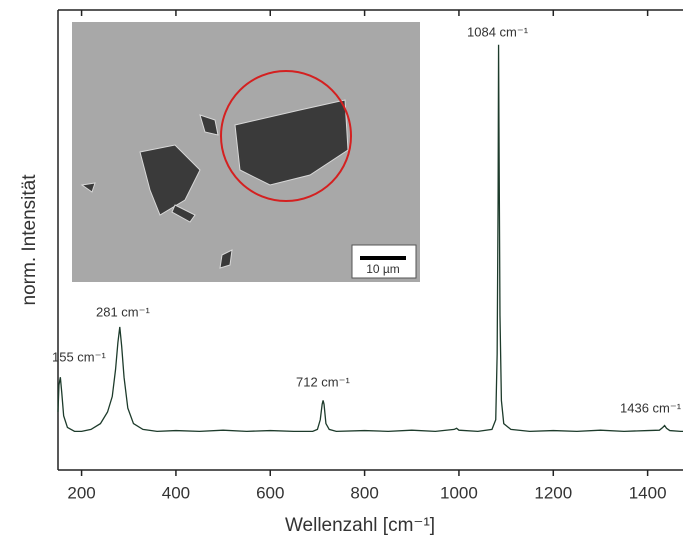  I want to click on x-tick-label: 200, so click(81, 492).